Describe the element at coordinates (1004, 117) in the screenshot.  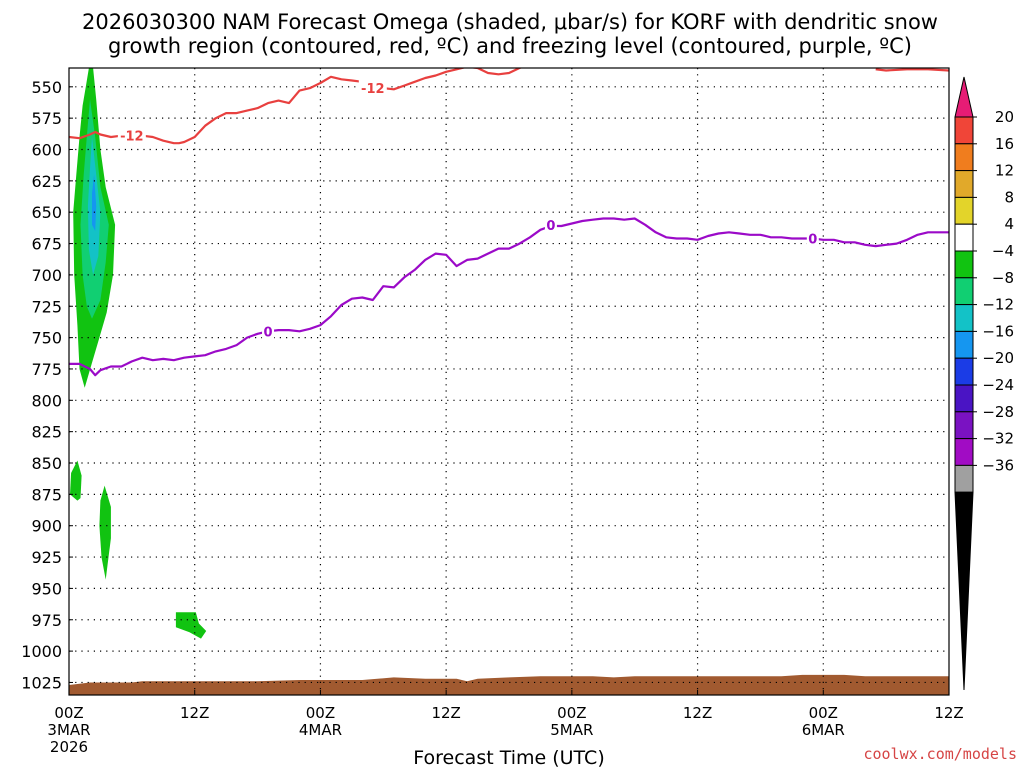
I see `colorbar-label: 20` at that location.